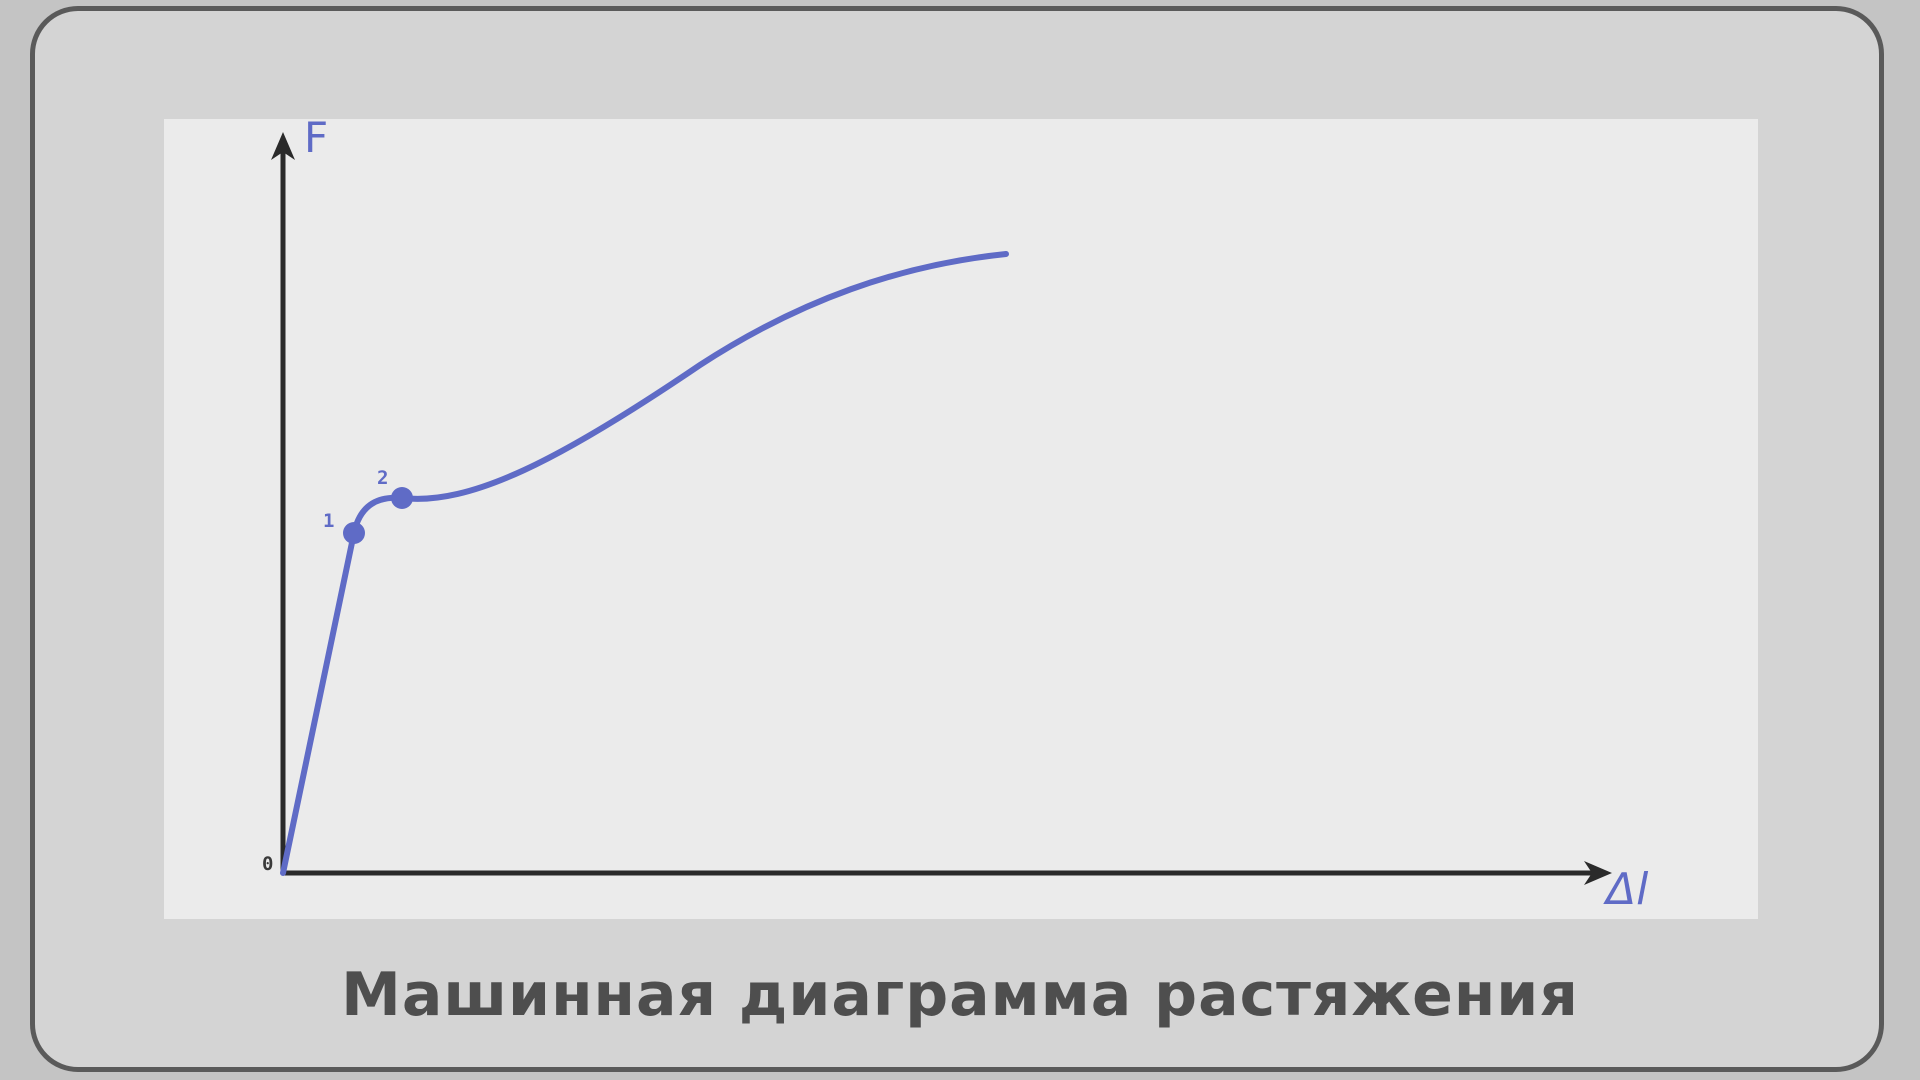  I want to click on point-1-label: 1, so click(328, 521).